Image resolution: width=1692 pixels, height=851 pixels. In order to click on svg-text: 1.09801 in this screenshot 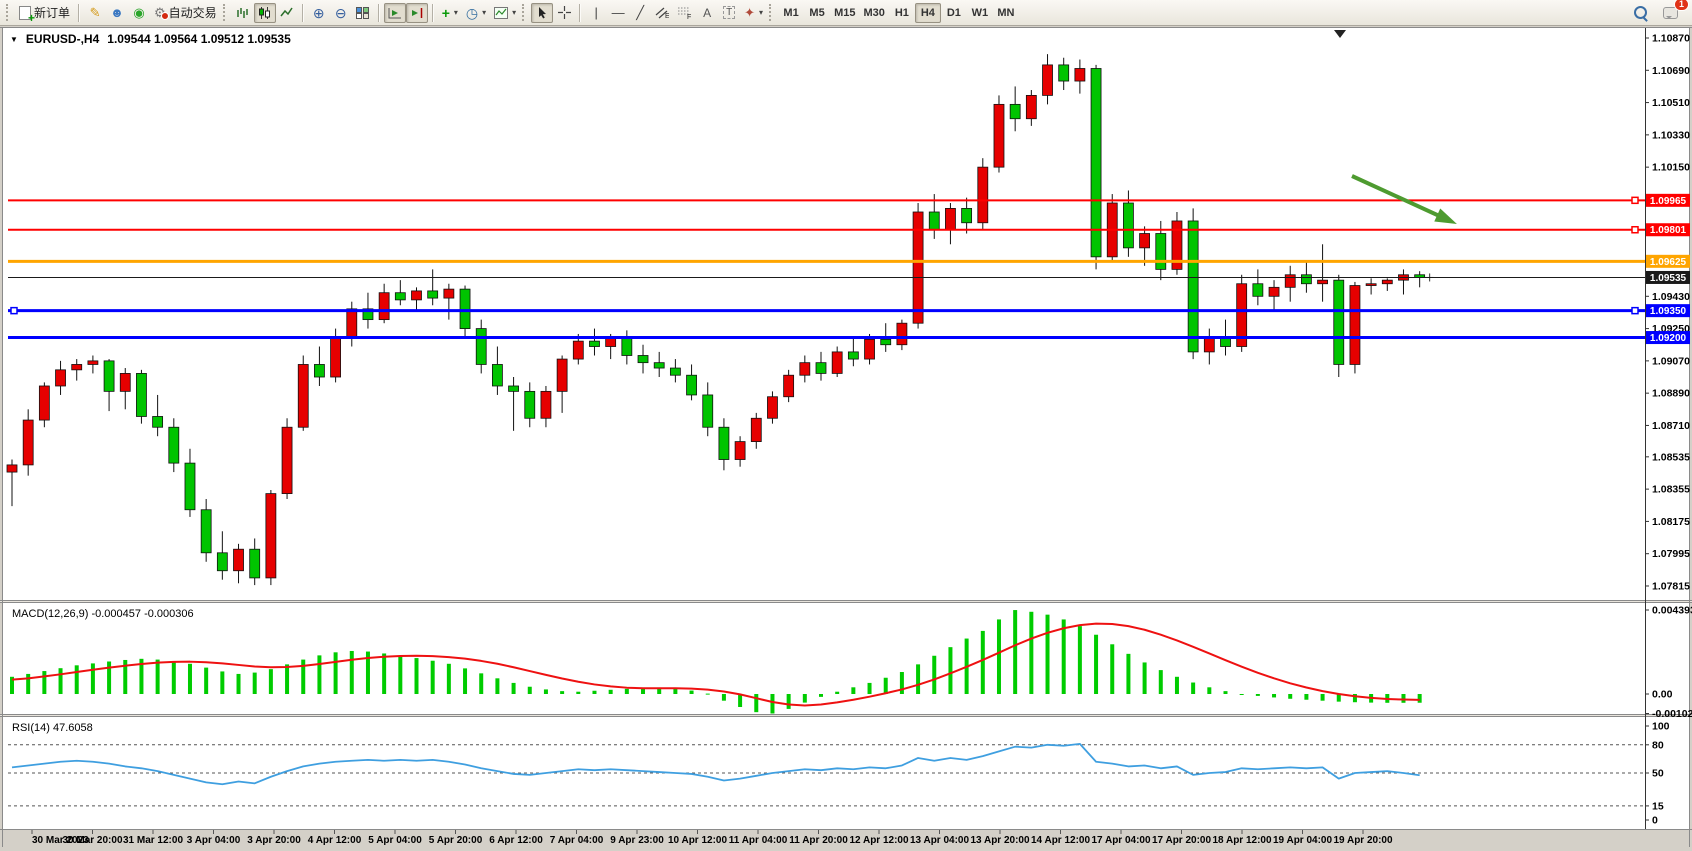, I will do `click(1668, 230)`.